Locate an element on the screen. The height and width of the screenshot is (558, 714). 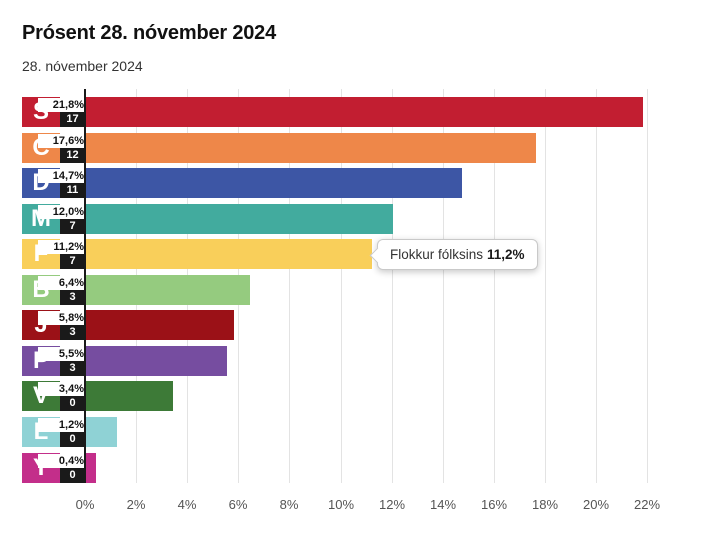
percent-label-P: 5,5% is located at coordinates (61, 354).